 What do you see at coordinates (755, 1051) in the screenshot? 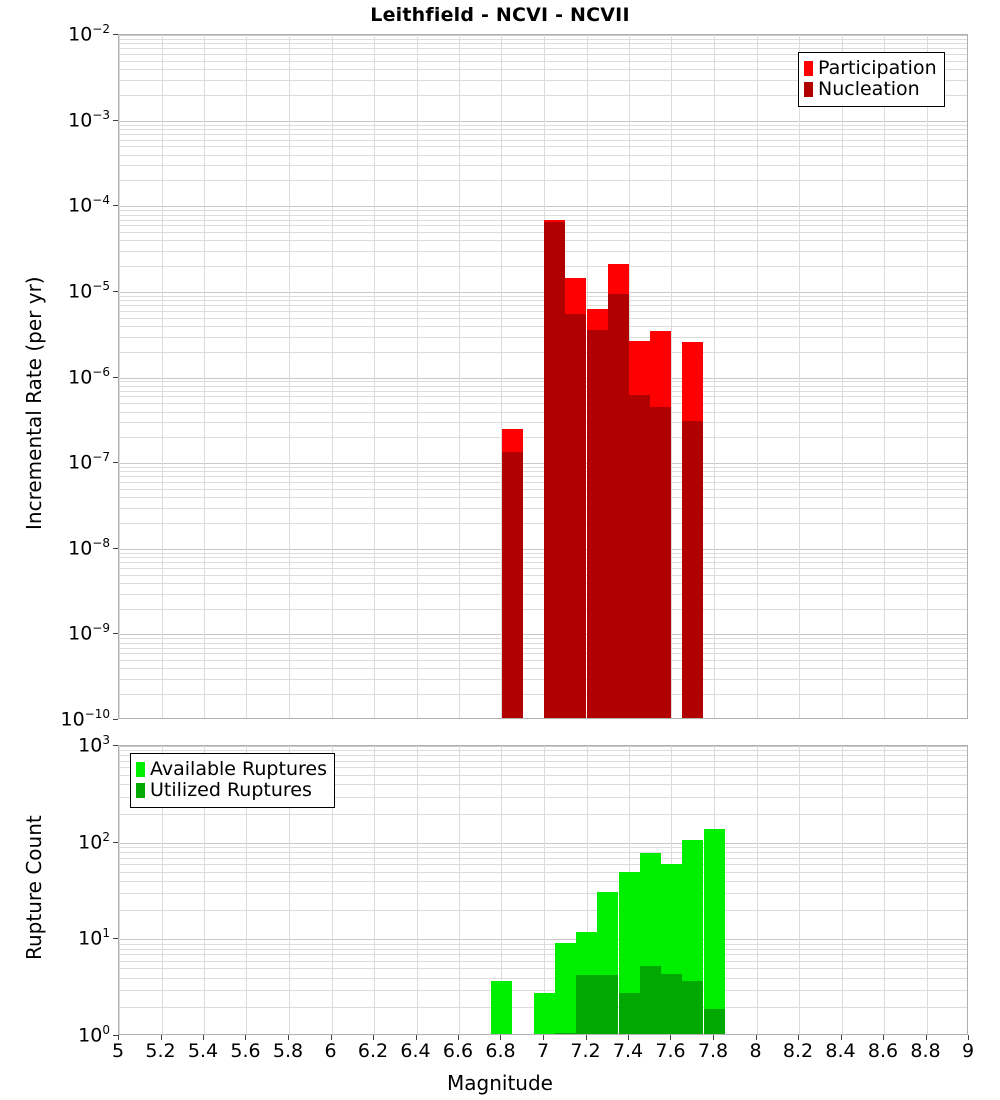
I see `x-tick-label: 8` at bounding box center [755, 1051].